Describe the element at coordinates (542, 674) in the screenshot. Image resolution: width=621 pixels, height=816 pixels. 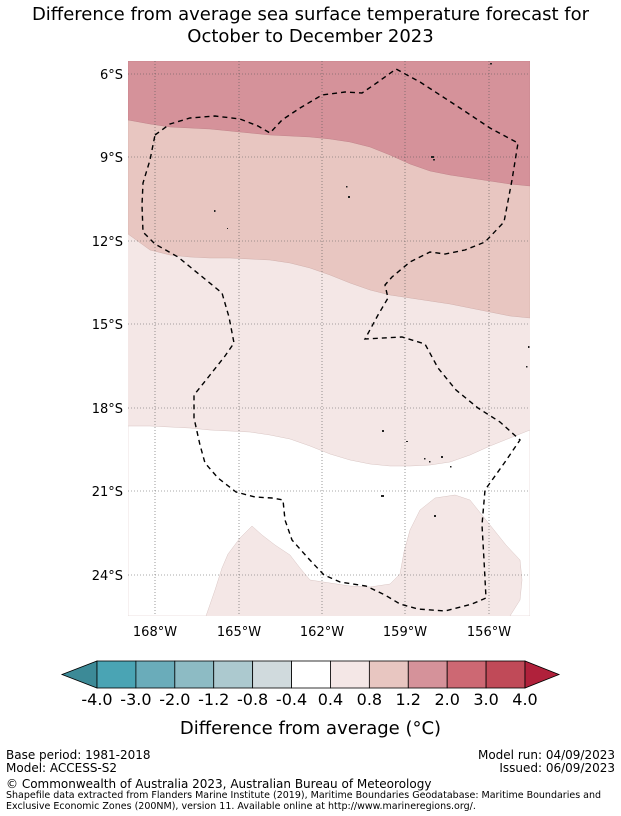
I see `colorbar-extend-high` at that location.